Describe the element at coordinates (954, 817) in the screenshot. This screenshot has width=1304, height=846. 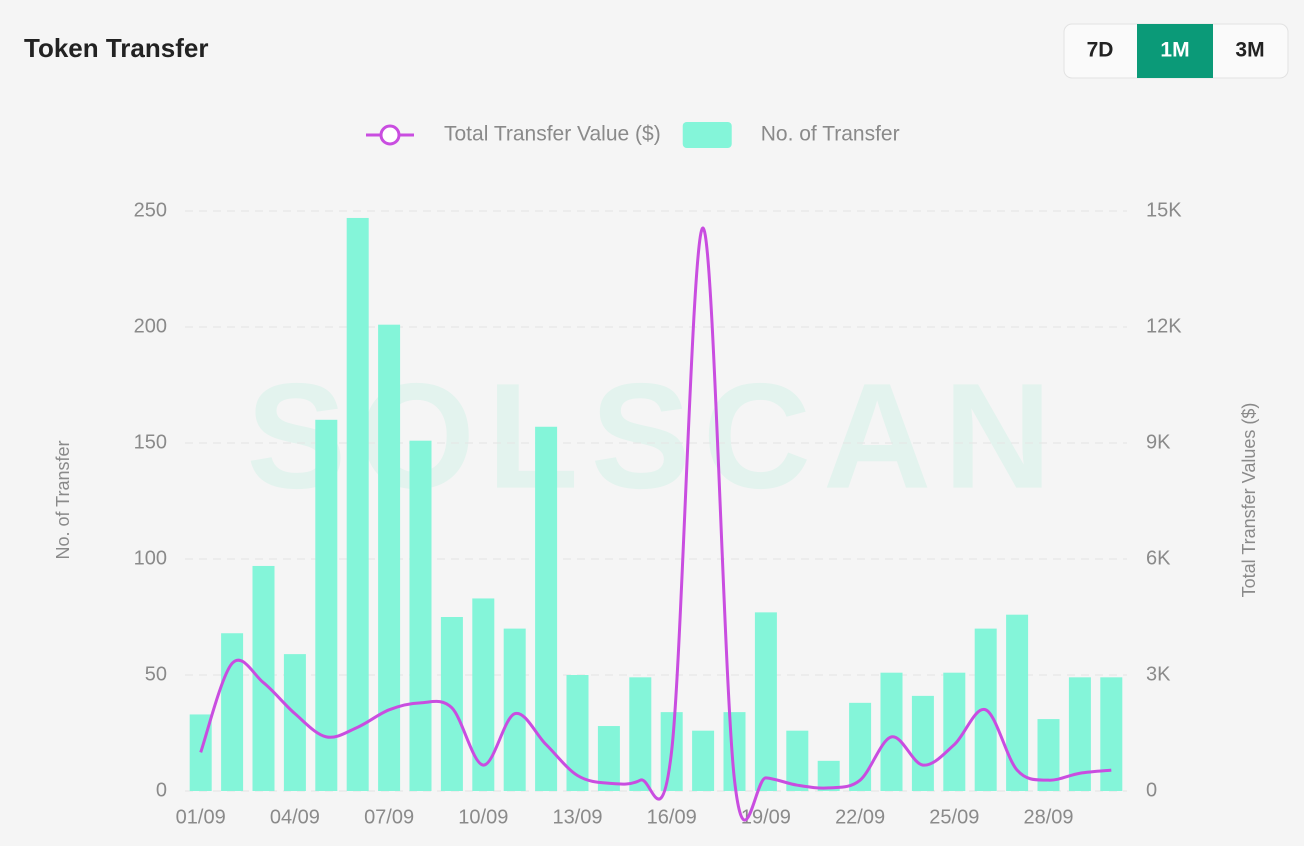
I see `x-tick-label: 25/09` at that location.